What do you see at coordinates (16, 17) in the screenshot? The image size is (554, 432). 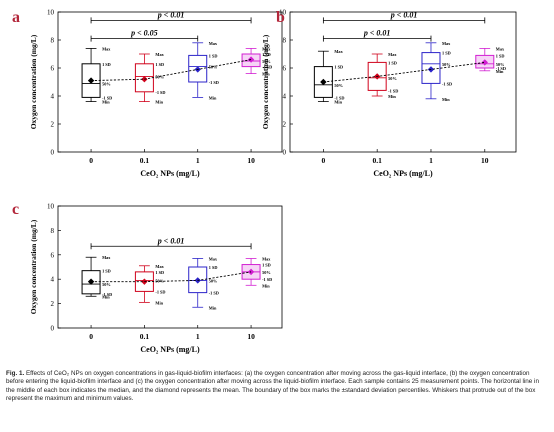 I see `panel-letter: a` at bounding box center [16, 17].